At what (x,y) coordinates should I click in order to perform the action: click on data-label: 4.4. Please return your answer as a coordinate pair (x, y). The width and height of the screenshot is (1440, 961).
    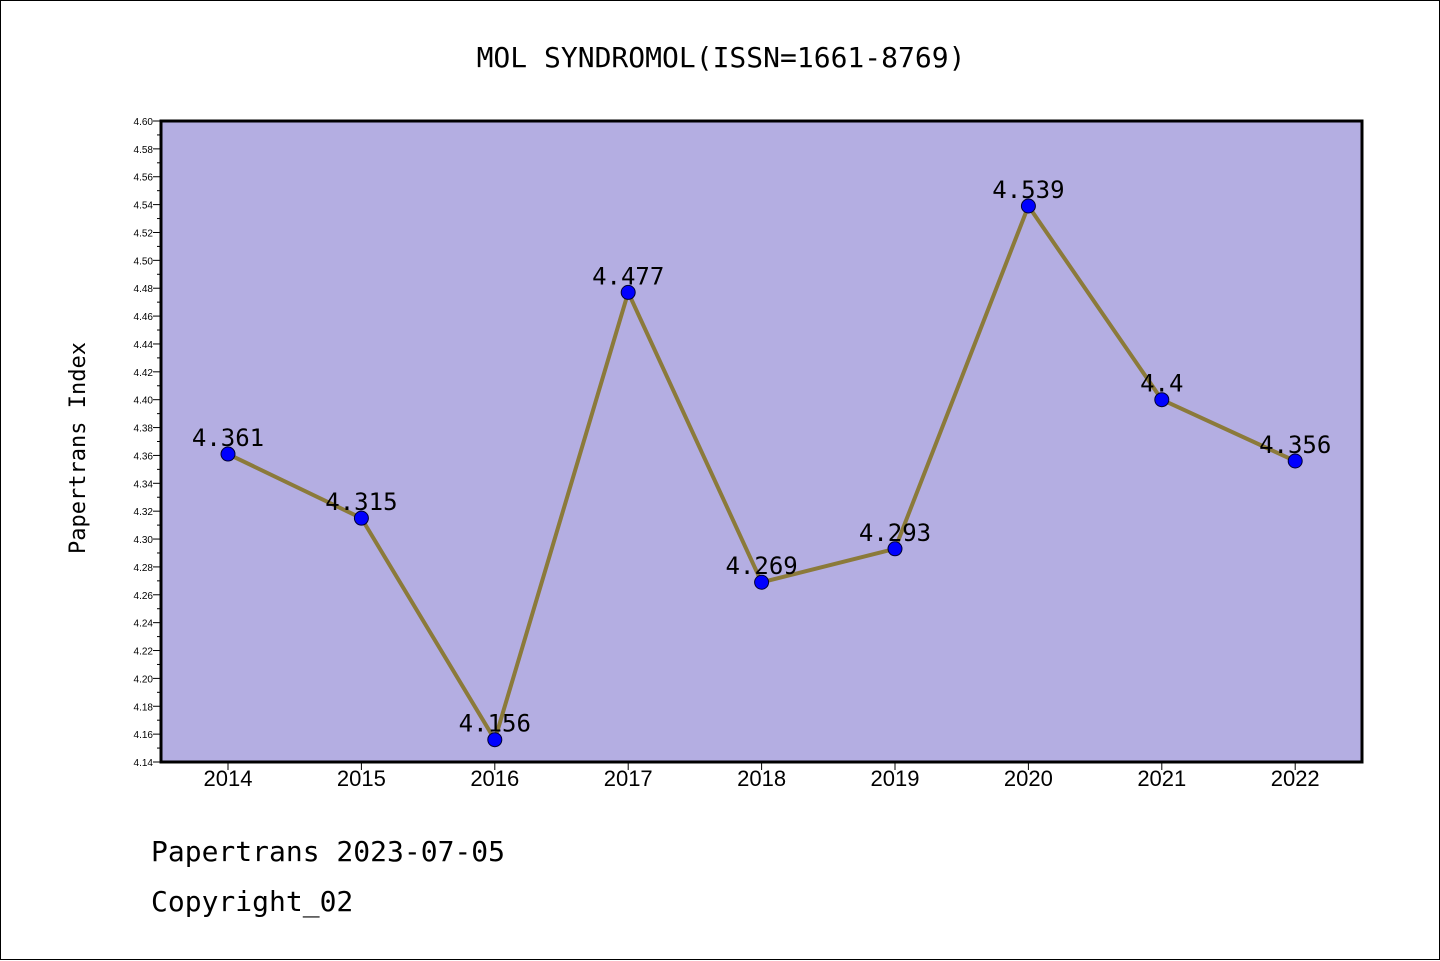
    Looking at the image, I should click on (1161, 384).